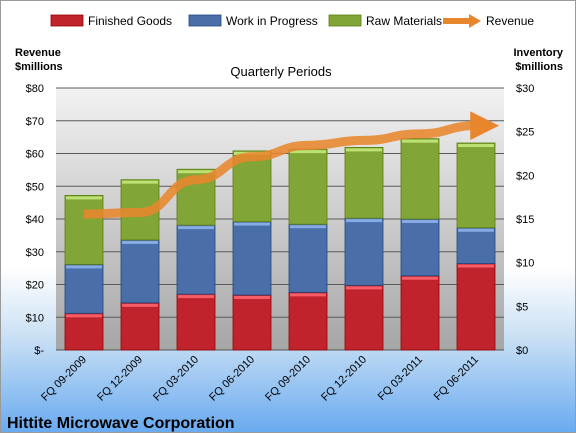 The image size is (576, 433). I want to click on legend-label: Finished Goods, so click(130, 21).